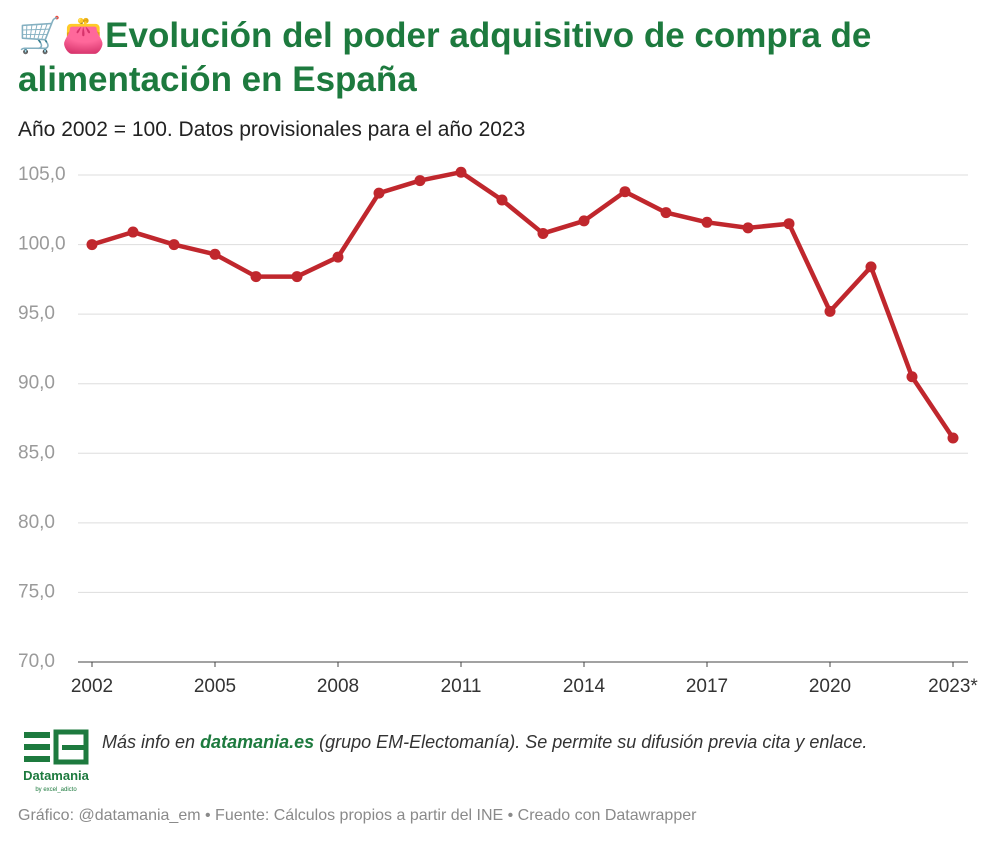 The width and height of the screenshot is (1000, 845). What do you see at coordinates (707, 686) in the screenshot?
I see `x-tick-label: 2017` at bounding box center [707, 686].